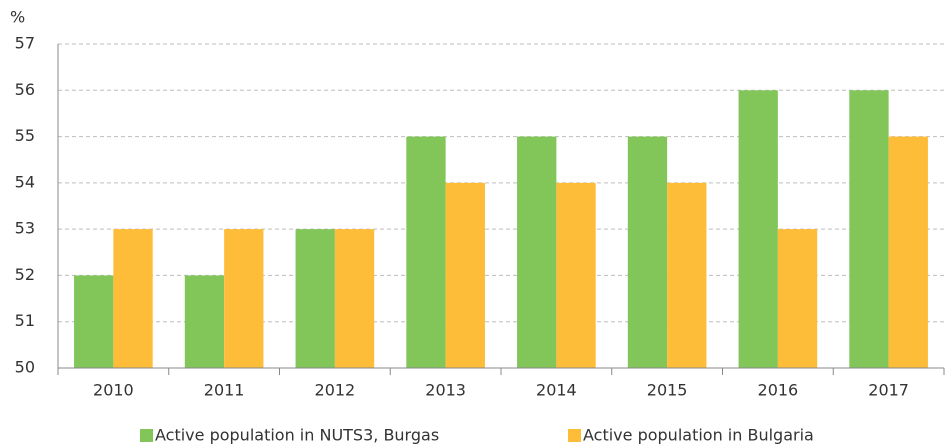 The width and height of the screenshot is (945, 448). I want to click on x-tick-label: 2013, so click(445, 390).